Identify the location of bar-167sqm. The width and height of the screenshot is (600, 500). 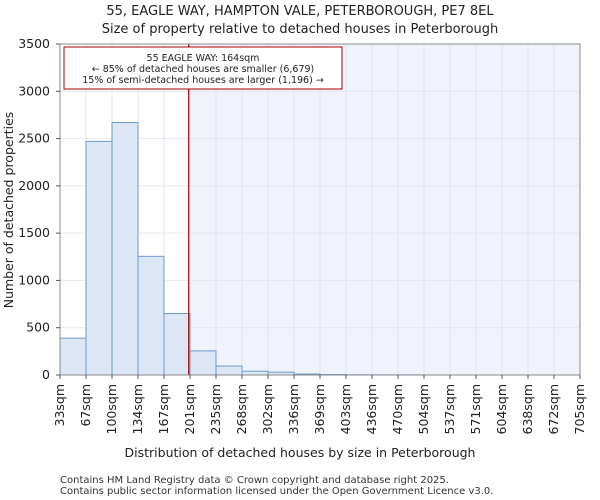
(177, 344).